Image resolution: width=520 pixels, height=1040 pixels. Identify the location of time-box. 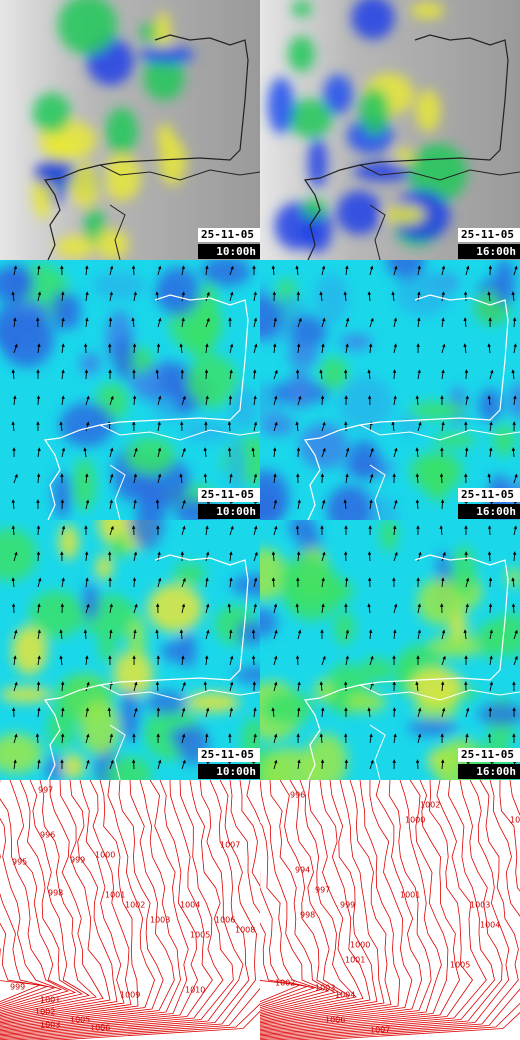
(489, 511).